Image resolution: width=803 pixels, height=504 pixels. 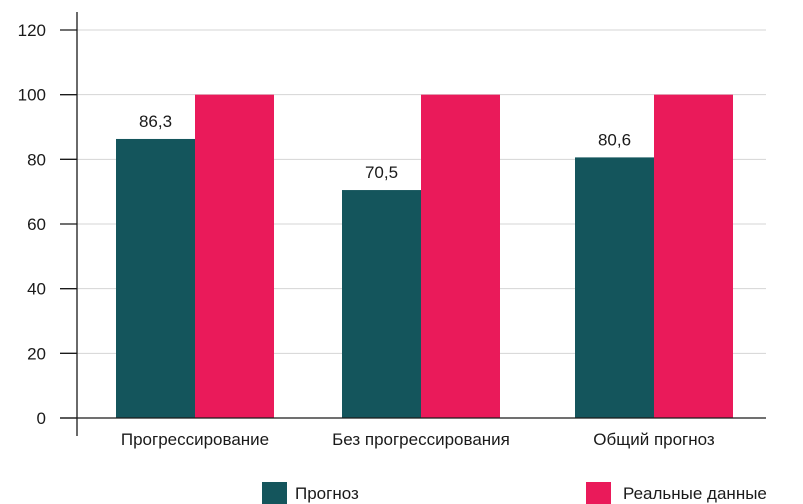 I want to click on y-tick-label: 80, so click(x=36, y=159).